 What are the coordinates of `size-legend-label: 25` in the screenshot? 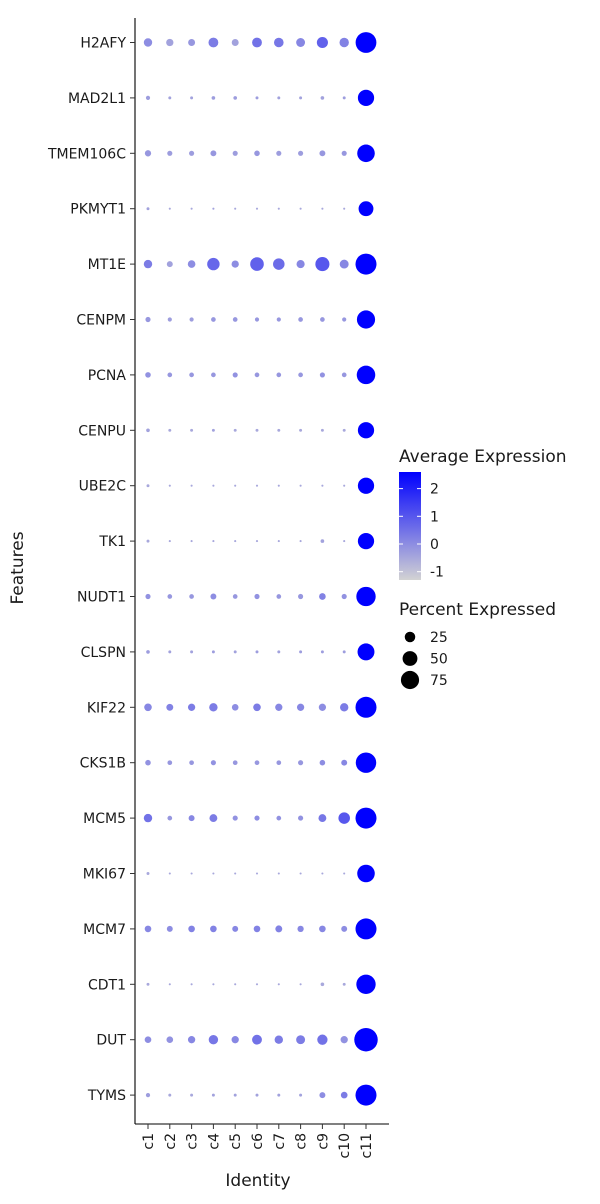 It's located at (439, 638).